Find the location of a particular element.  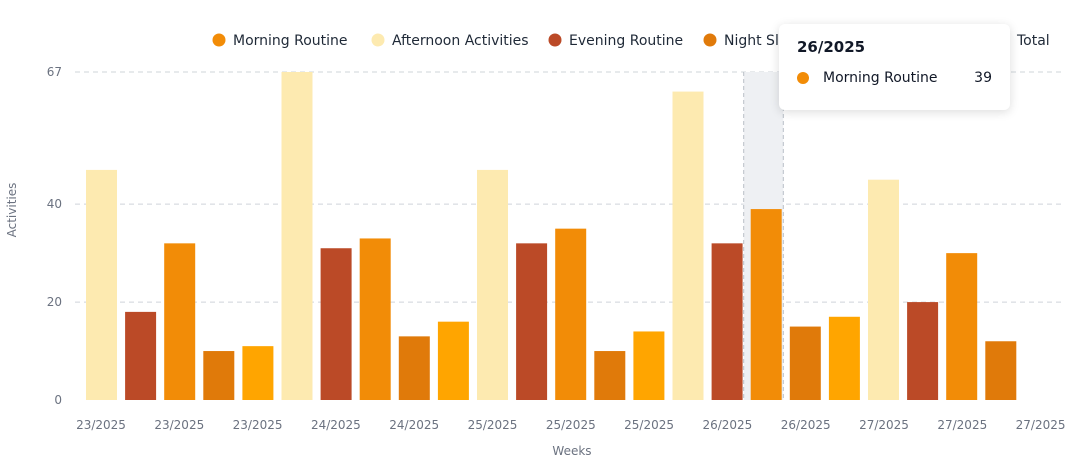

y-axis-title: Activities is located at coordinates (12, 210).